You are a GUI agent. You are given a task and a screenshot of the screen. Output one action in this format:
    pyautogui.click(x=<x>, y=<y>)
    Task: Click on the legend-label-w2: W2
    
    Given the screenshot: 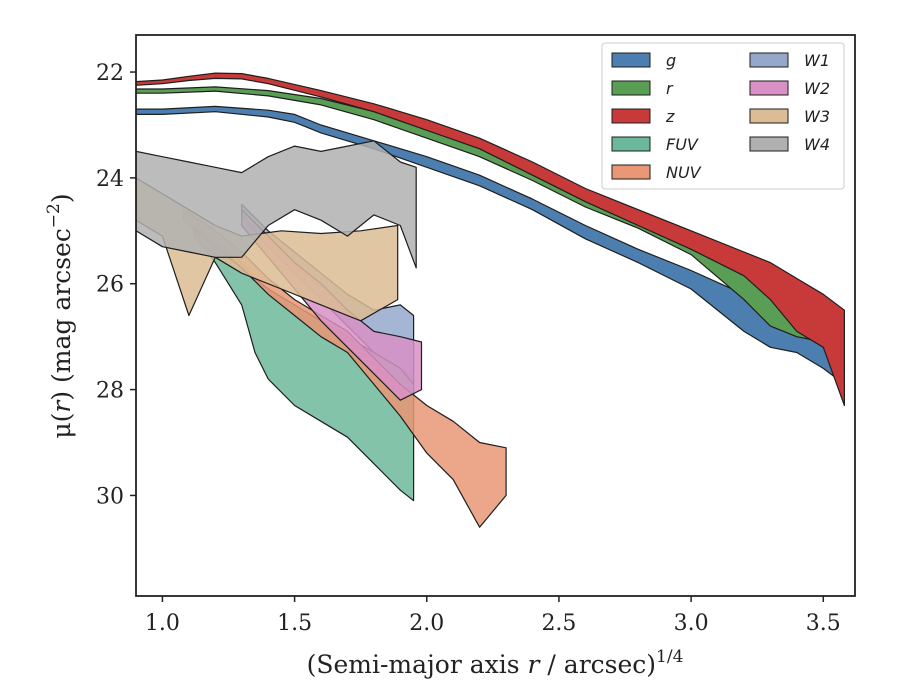 What is the action you would take?
    pyautogui.click(x=817, y=88)
    